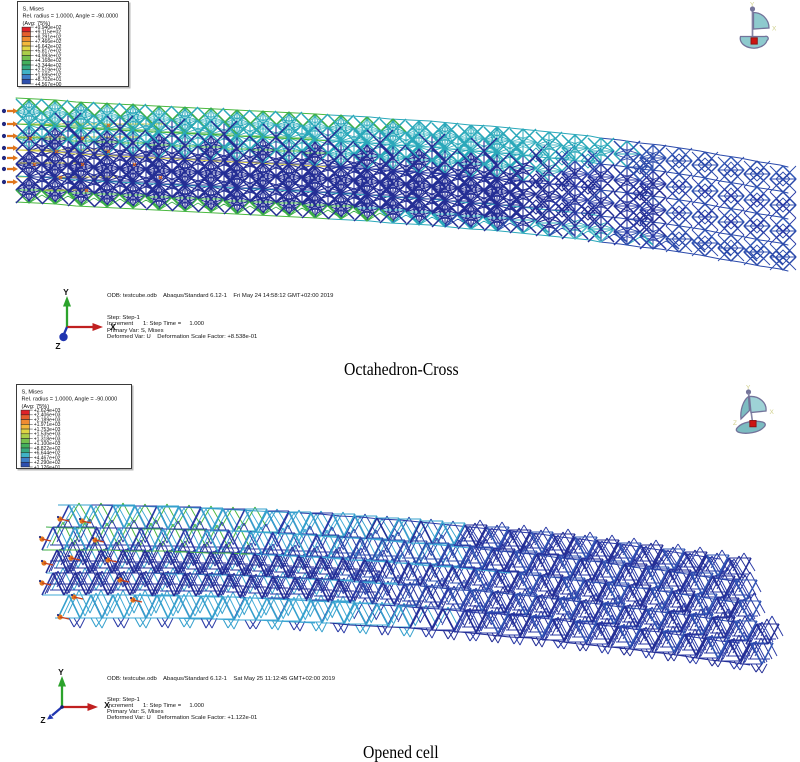 Image resolution: width=800 pixels, height=762 pixels. Describe the element at coordinates (47, 430) in the screenshot. I see `svg-text: +1.753e+03` at that location.